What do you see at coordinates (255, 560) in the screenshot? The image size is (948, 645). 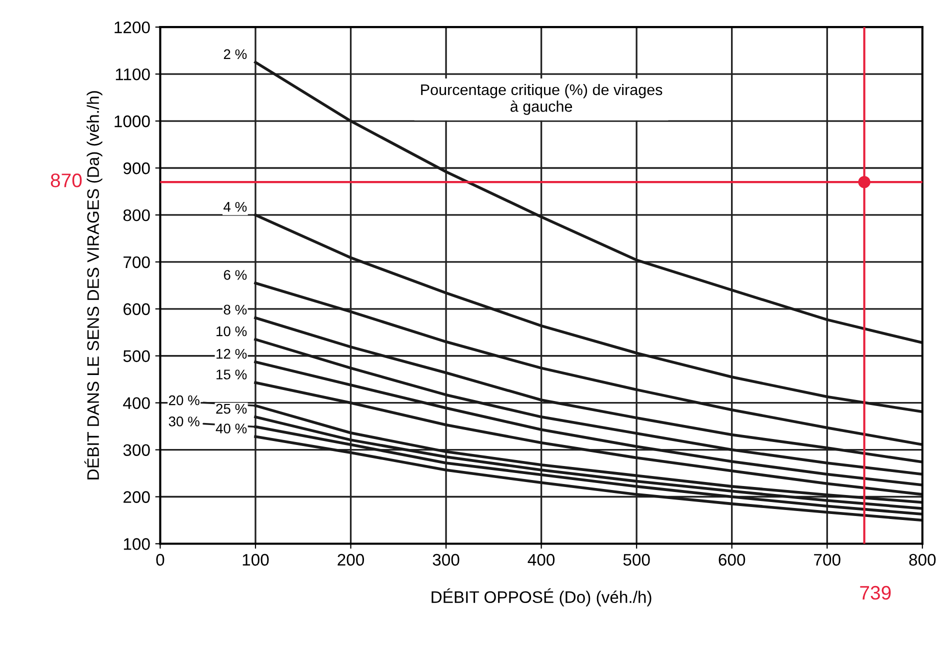 I see `x-tick-label: 100` at bounding box center [255, 560].